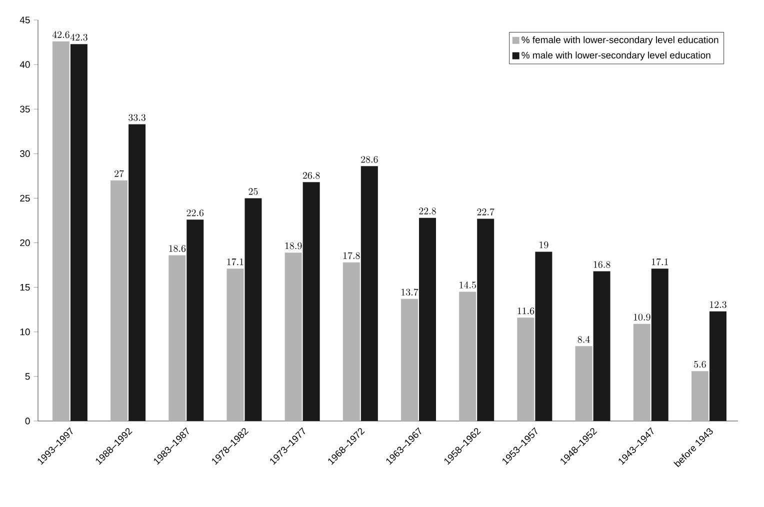 This screenshot has width=764, height=507. I want to click on data-label: 25, so click(253, 191).